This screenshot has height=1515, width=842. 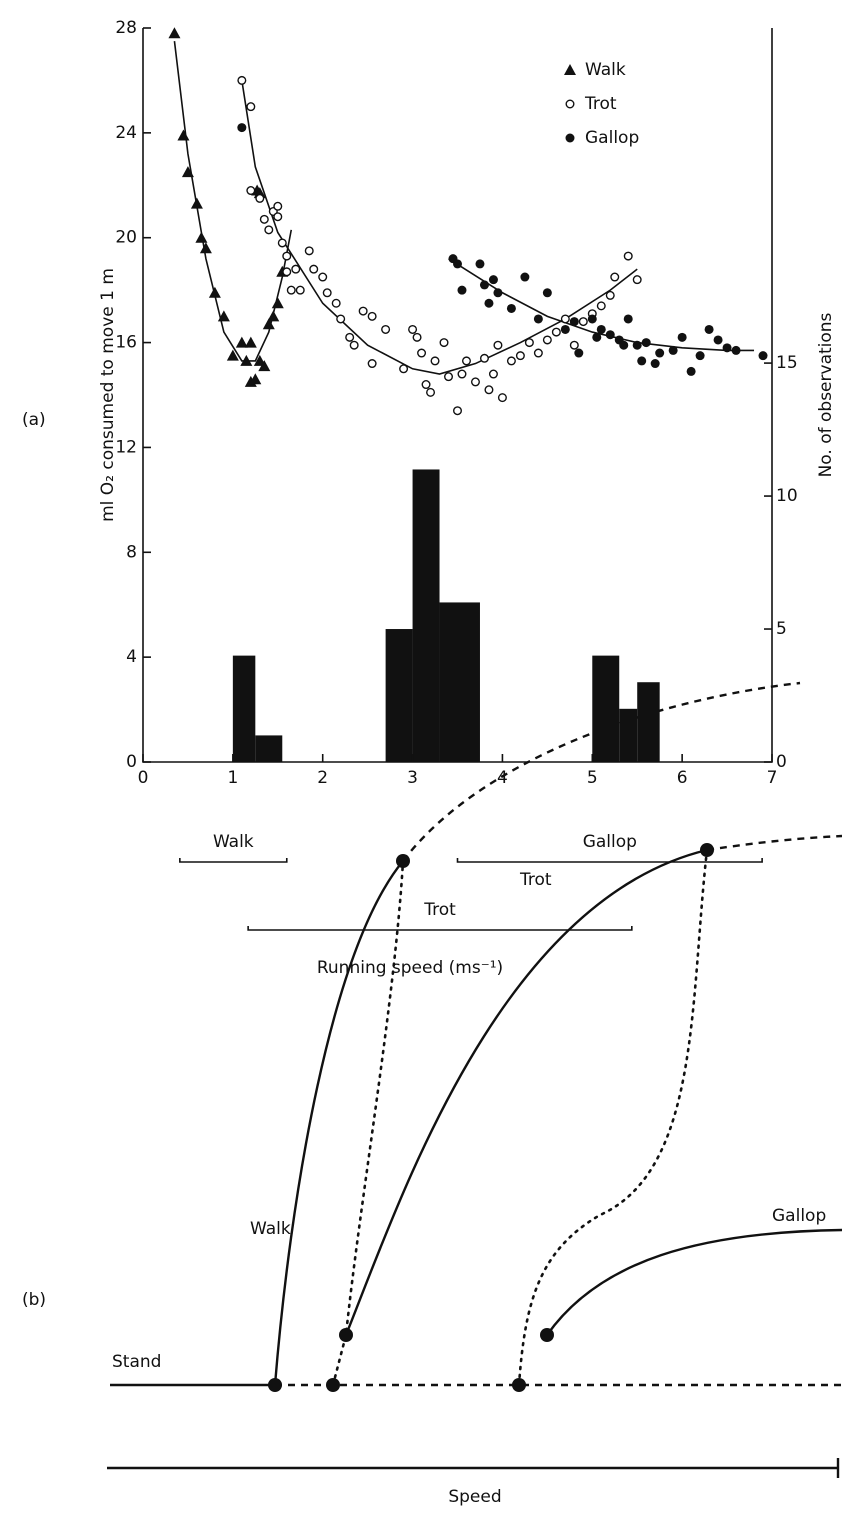 I want to click on gait-range-label: Trot, so click(x=439, y=910).